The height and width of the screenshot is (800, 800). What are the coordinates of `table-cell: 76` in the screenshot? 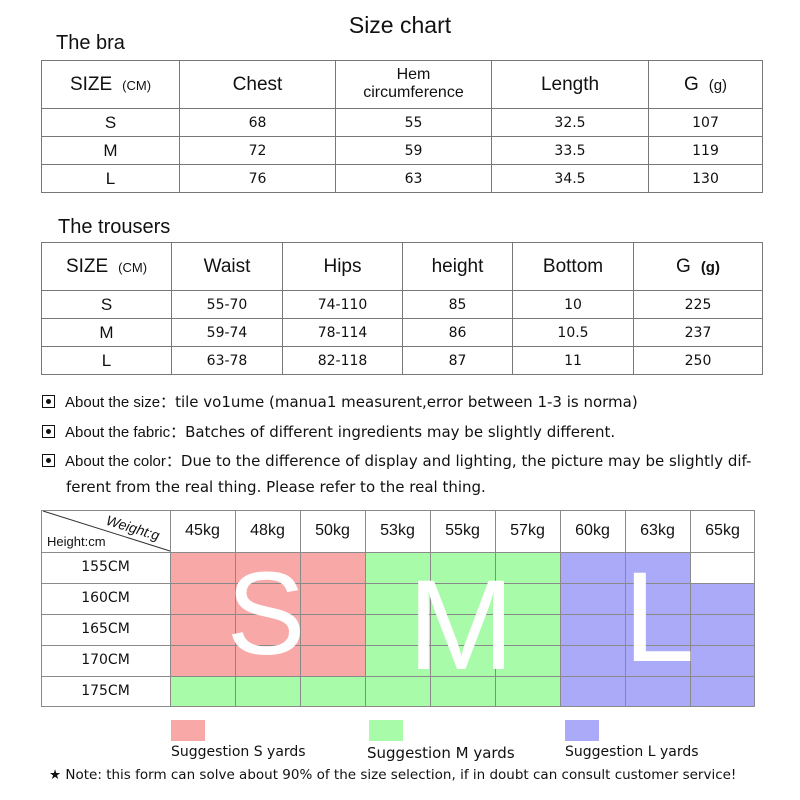 It's located at (257, 178).